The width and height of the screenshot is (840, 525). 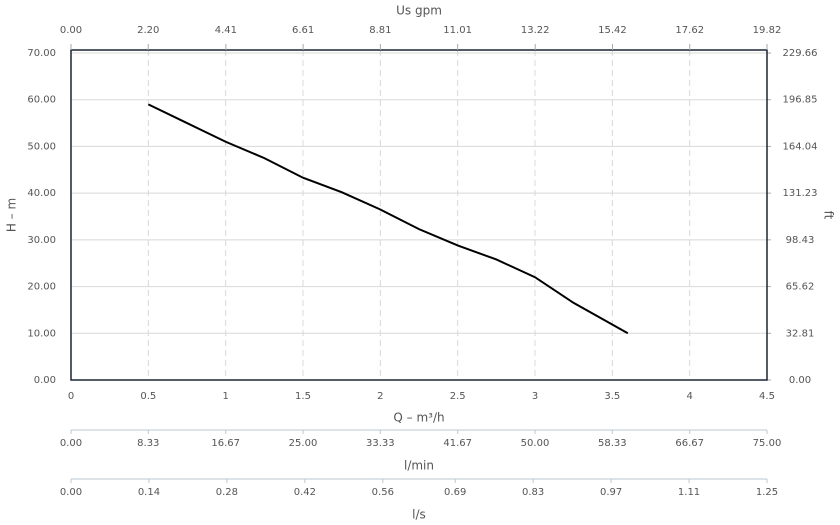 What do you see at coordinates (829, 215) in the screenshot?
I see `y2-axis-title: ft` at bounding box center [829, 215].